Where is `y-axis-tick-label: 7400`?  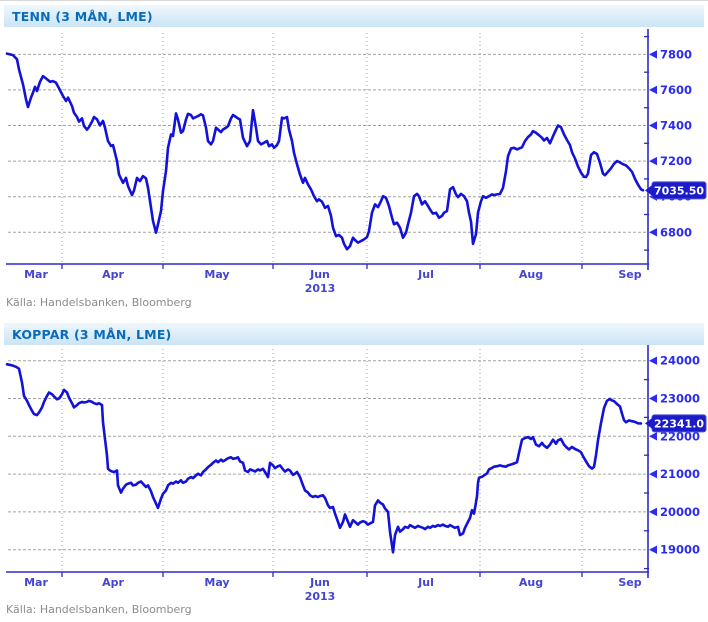 y-axis-tick-label: 7400 is located at coordinates (676, 126).